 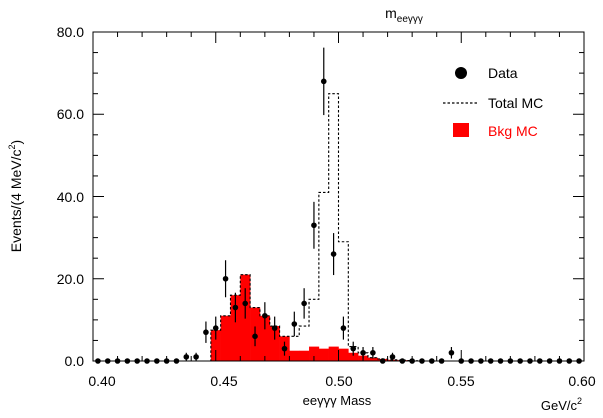 I want to click on y-tick-label: 0.0, so click(x=75, y=361).